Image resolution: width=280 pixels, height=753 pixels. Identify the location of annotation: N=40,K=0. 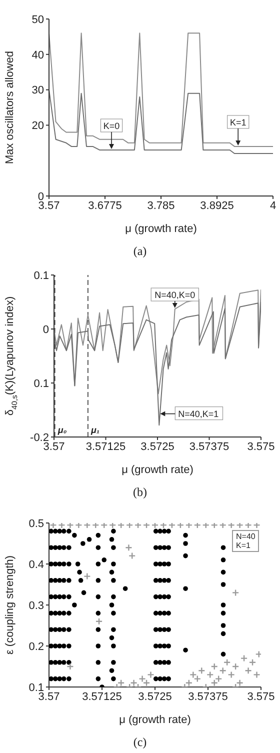
(175, 295).